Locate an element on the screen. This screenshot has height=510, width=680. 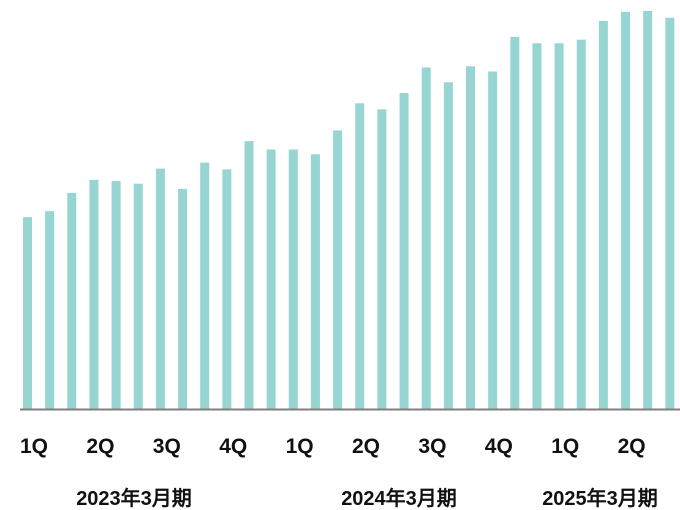
fiscal-year-label: 2025年3月期 is located at coordinates (600, 498).